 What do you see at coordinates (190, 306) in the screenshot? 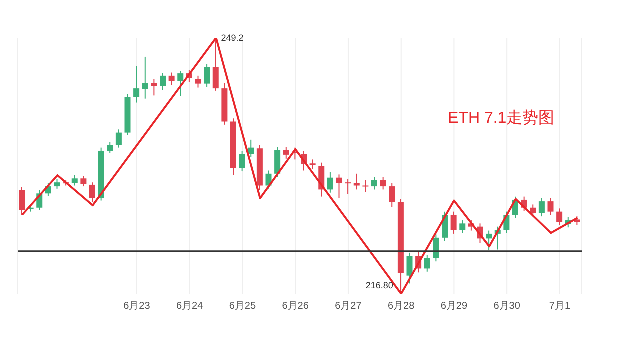
I see `x-tick-label: 6月24` at bounding box center [190, 306].